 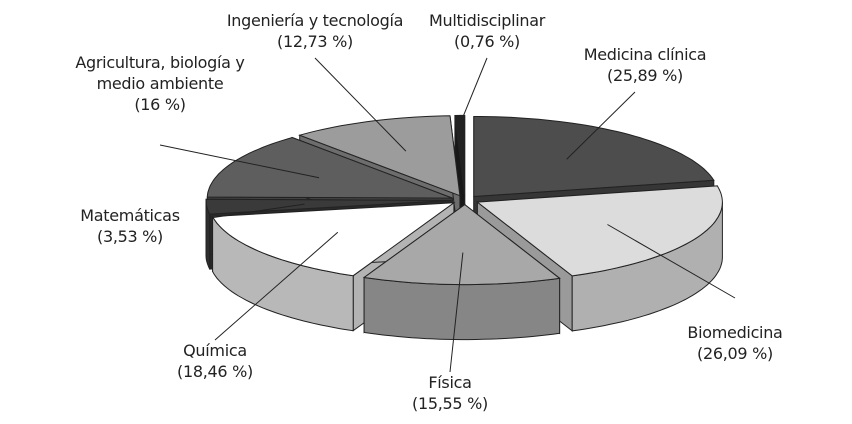 What do you see at coordinates (315, 31) in the screenshot?
I see `slice-label: Ingeniería y tecnología (12,73 %)` at bounding box center [315, 31].